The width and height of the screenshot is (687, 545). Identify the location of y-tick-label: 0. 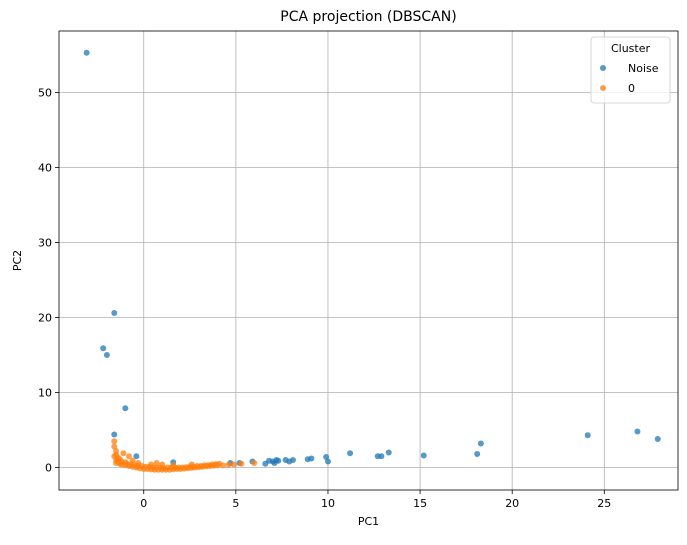
(48, 468).